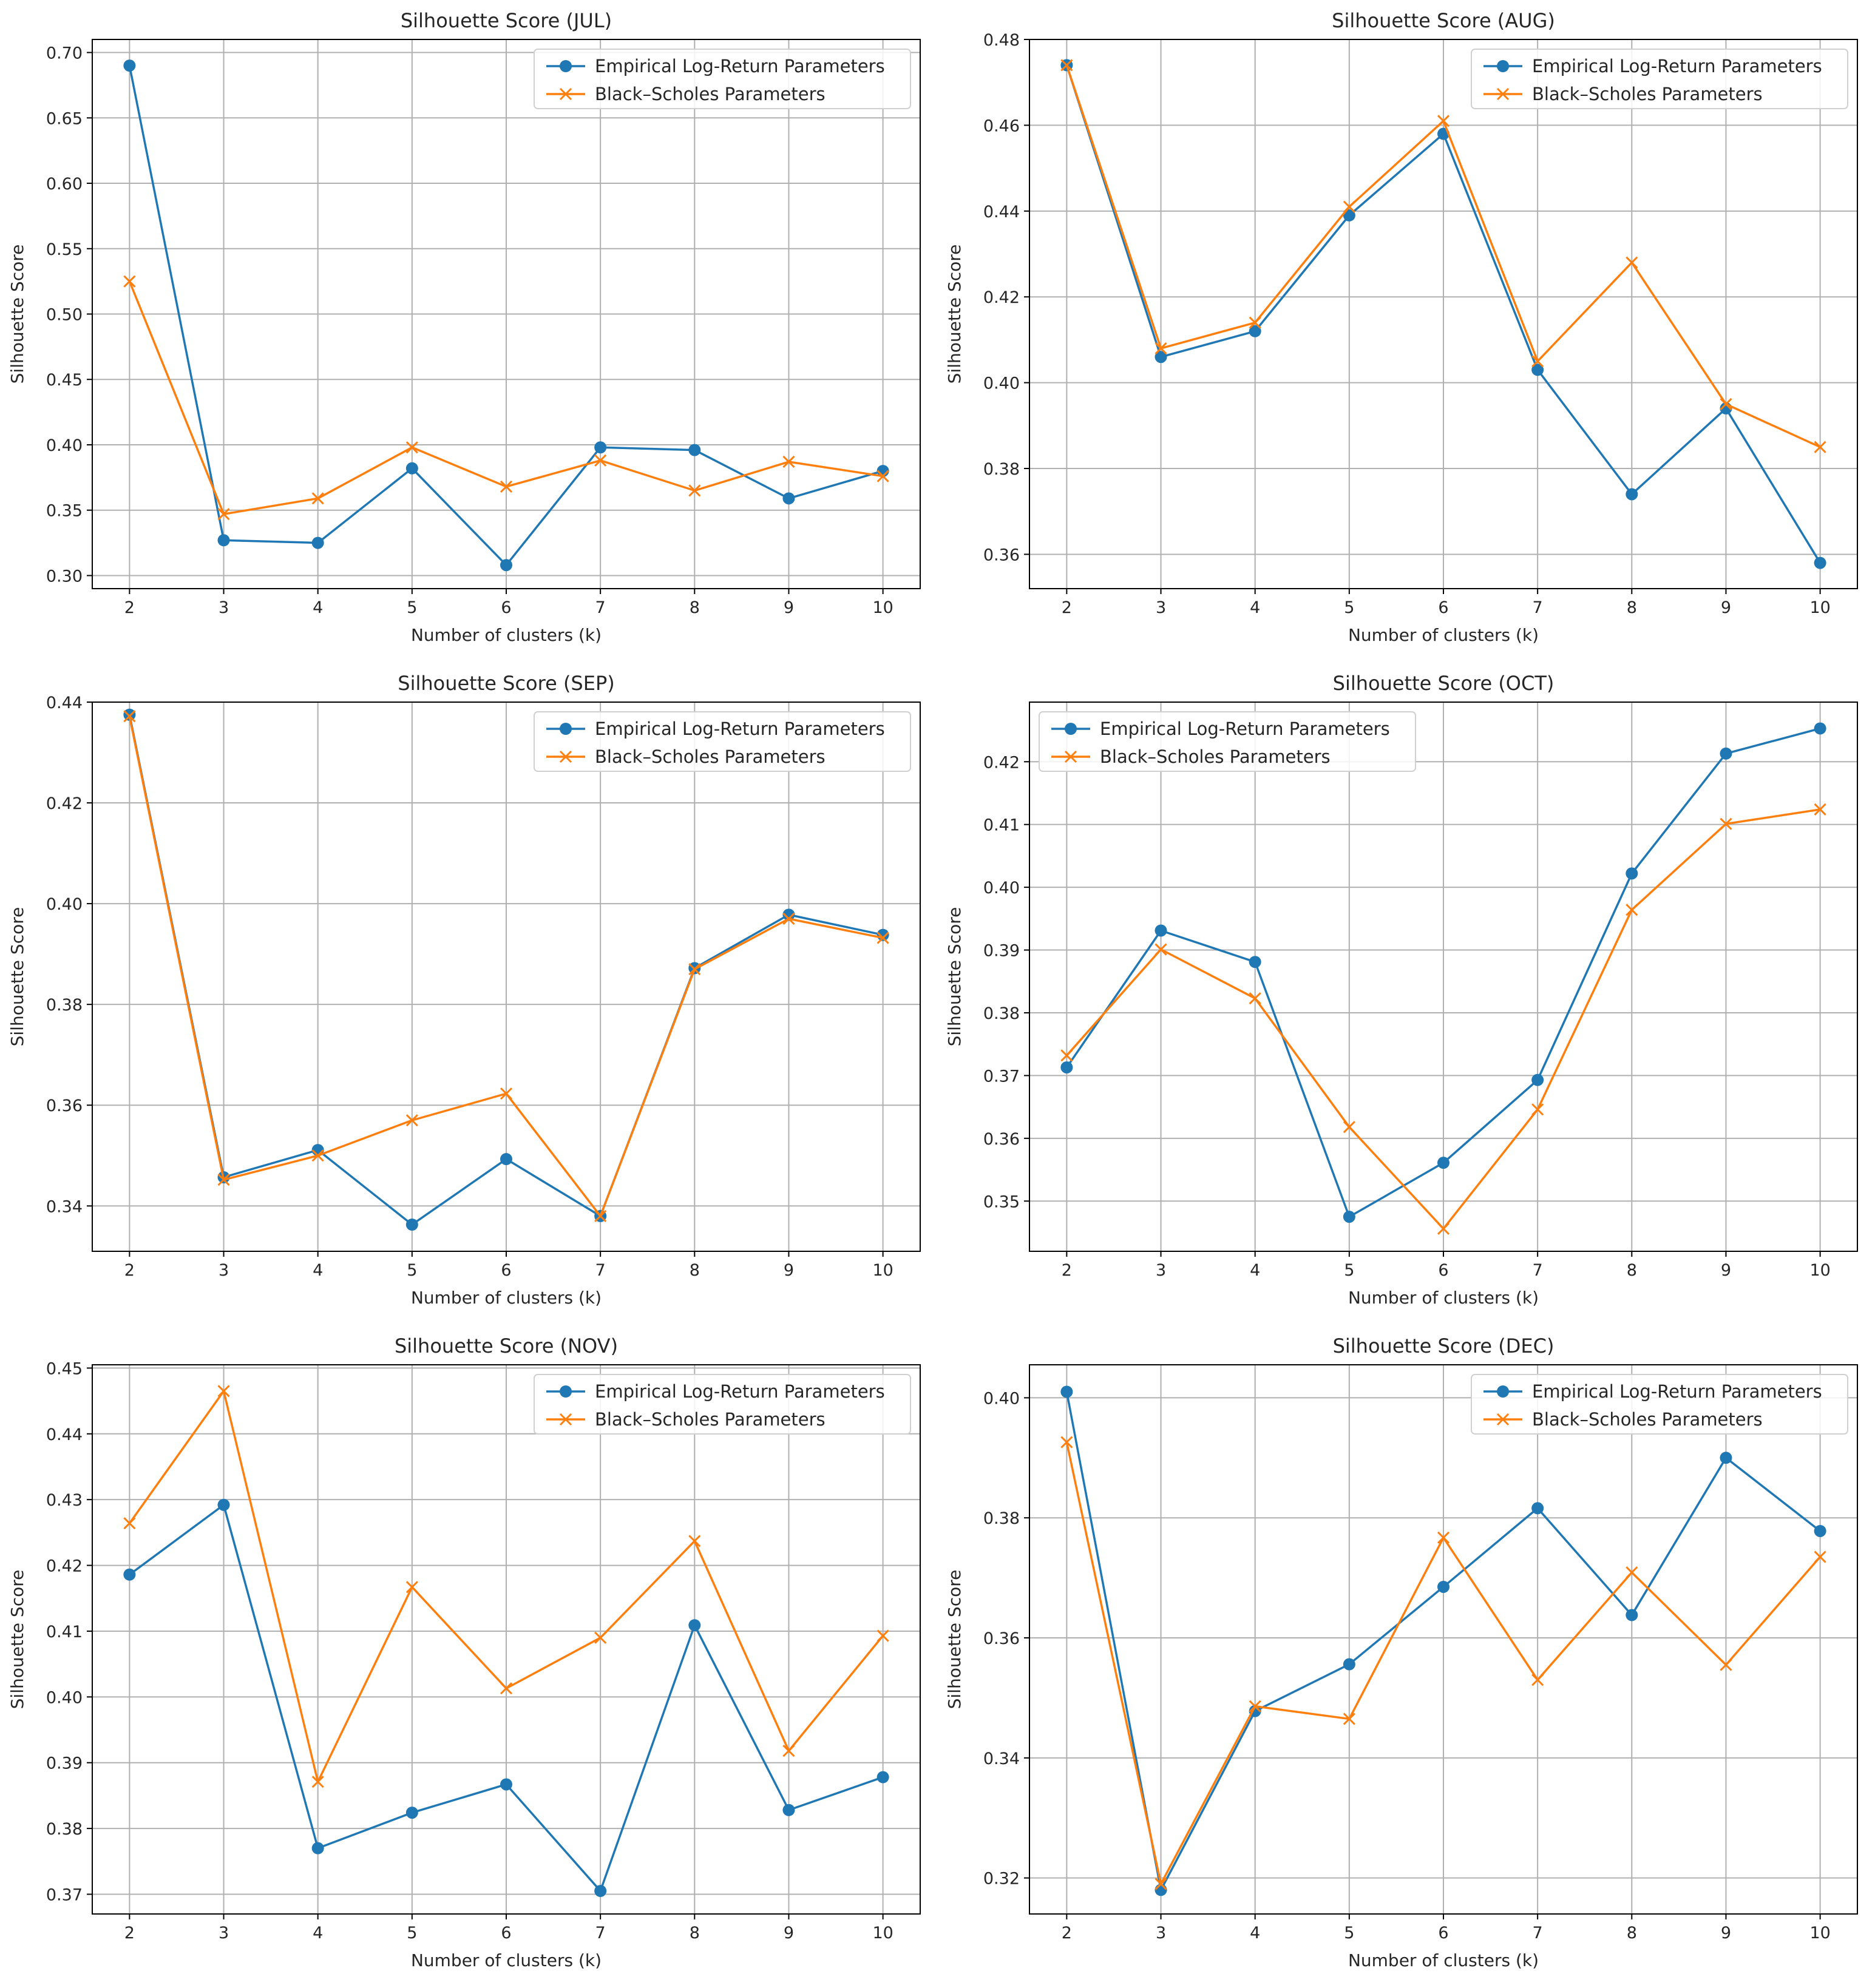 The height and width of the screenshot is (1988, 1875). What do you see at coordinates (64, 1434) in the screenshot?
I see `y-tick-label: 0.44` at bounding box center [64, 1434].